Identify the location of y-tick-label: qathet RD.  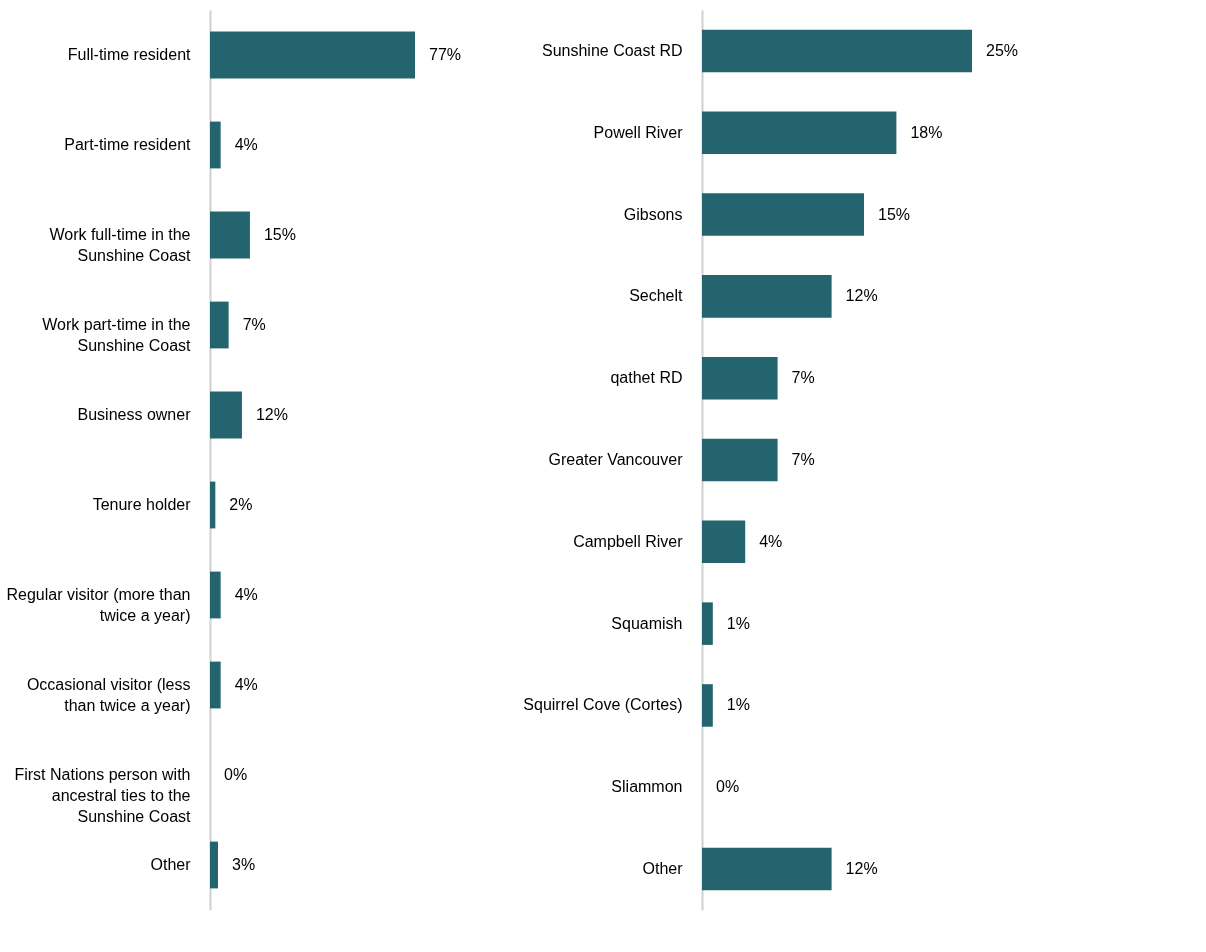
(646, 378).